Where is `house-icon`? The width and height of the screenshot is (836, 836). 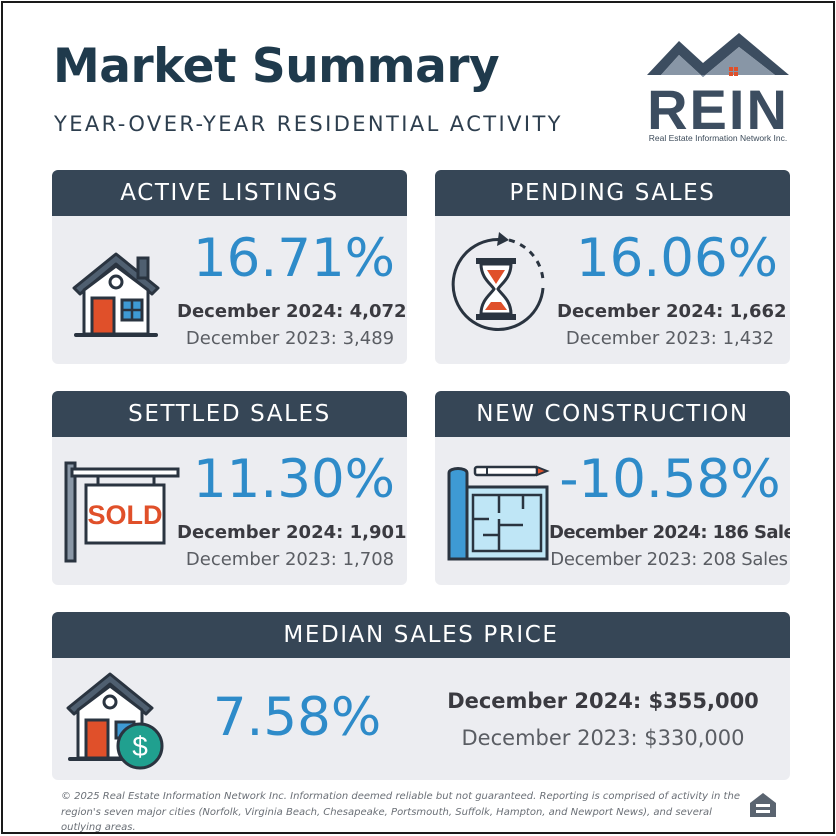 house-icon is located at coordinates (116, 294).